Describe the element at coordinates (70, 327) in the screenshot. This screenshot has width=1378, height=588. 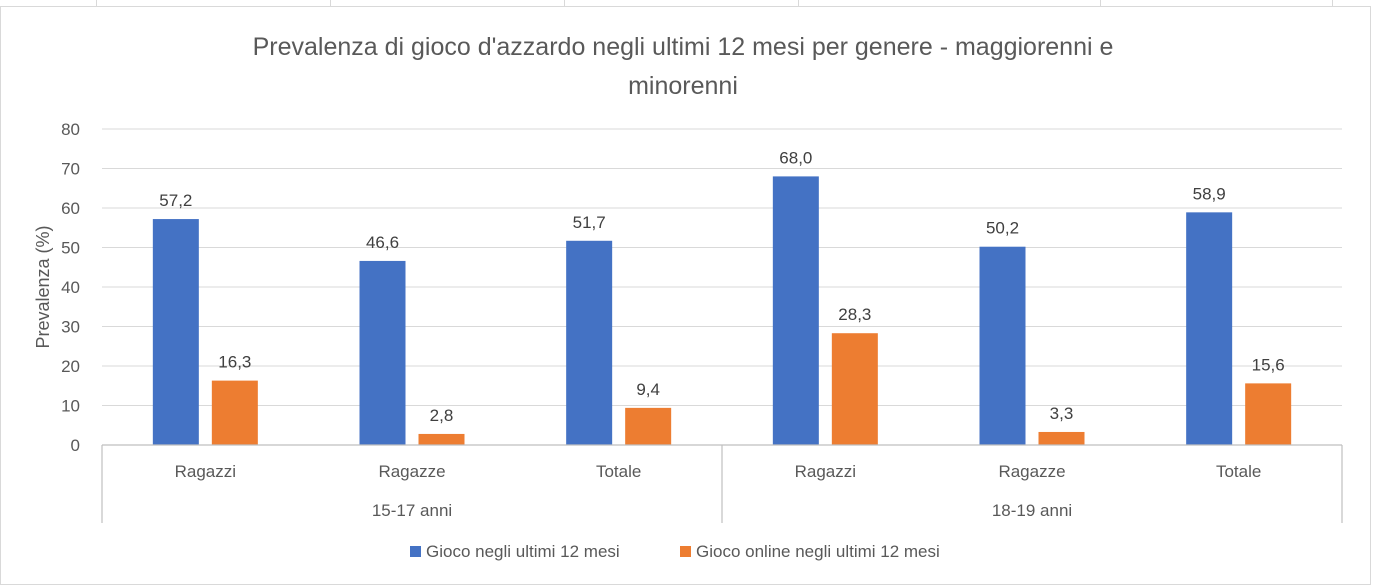
I see `y-tick-label: 30` at that location.